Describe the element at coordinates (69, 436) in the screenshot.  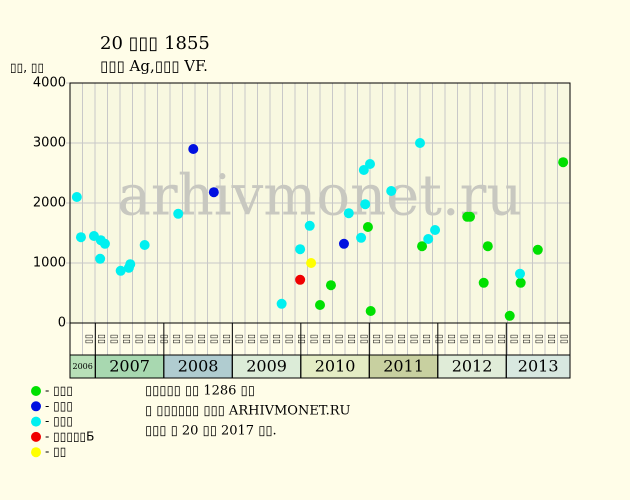
I see `legend-label: - ▯▯▯▯▯Б` at that location.